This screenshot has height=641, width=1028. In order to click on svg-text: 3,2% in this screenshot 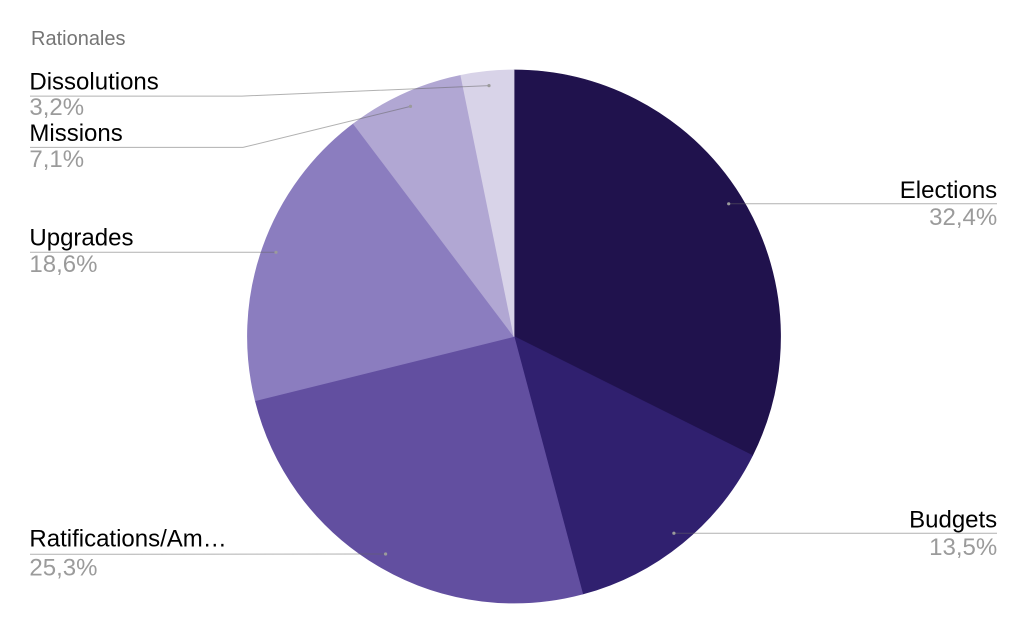, I will do `click(56, 107)`.